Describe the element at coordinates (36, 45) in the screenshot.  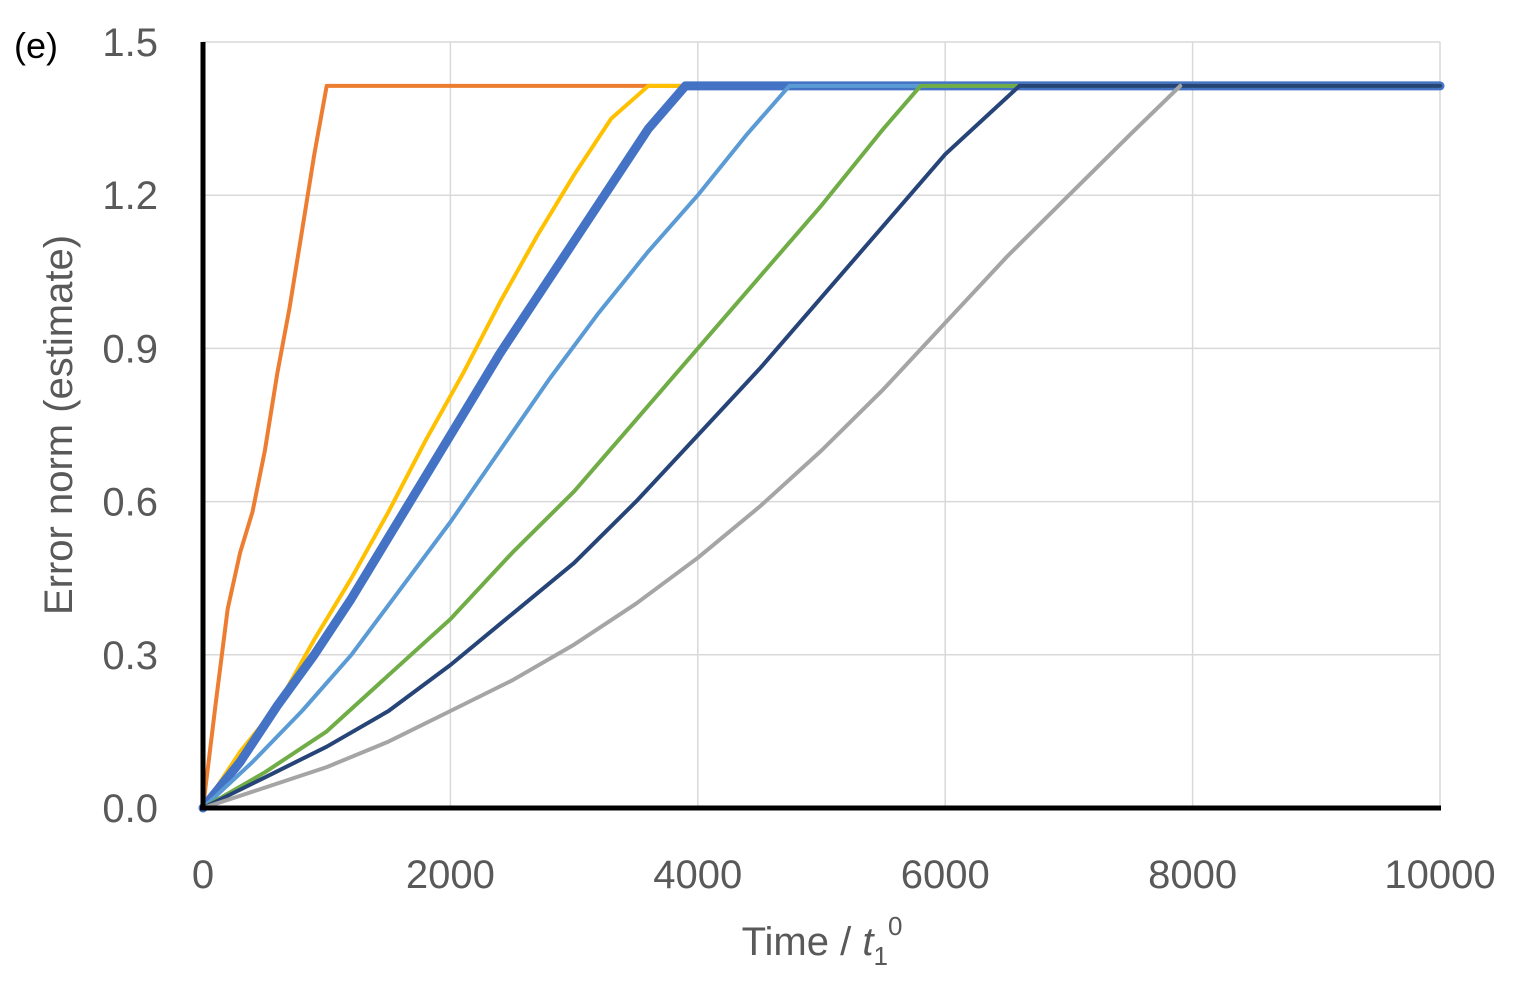
I see `panel-label: (e)` at that location.